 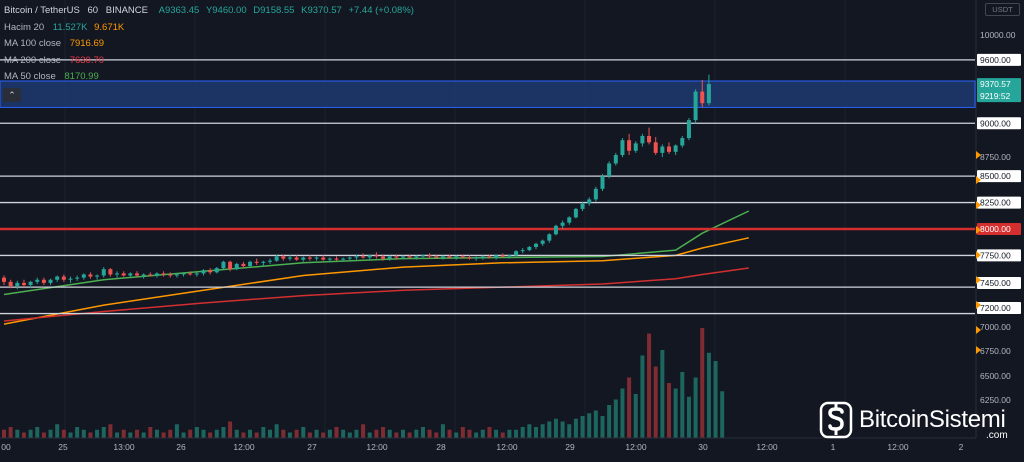 I want to click on time-tick-label: 30, so click(x=703, y=447).